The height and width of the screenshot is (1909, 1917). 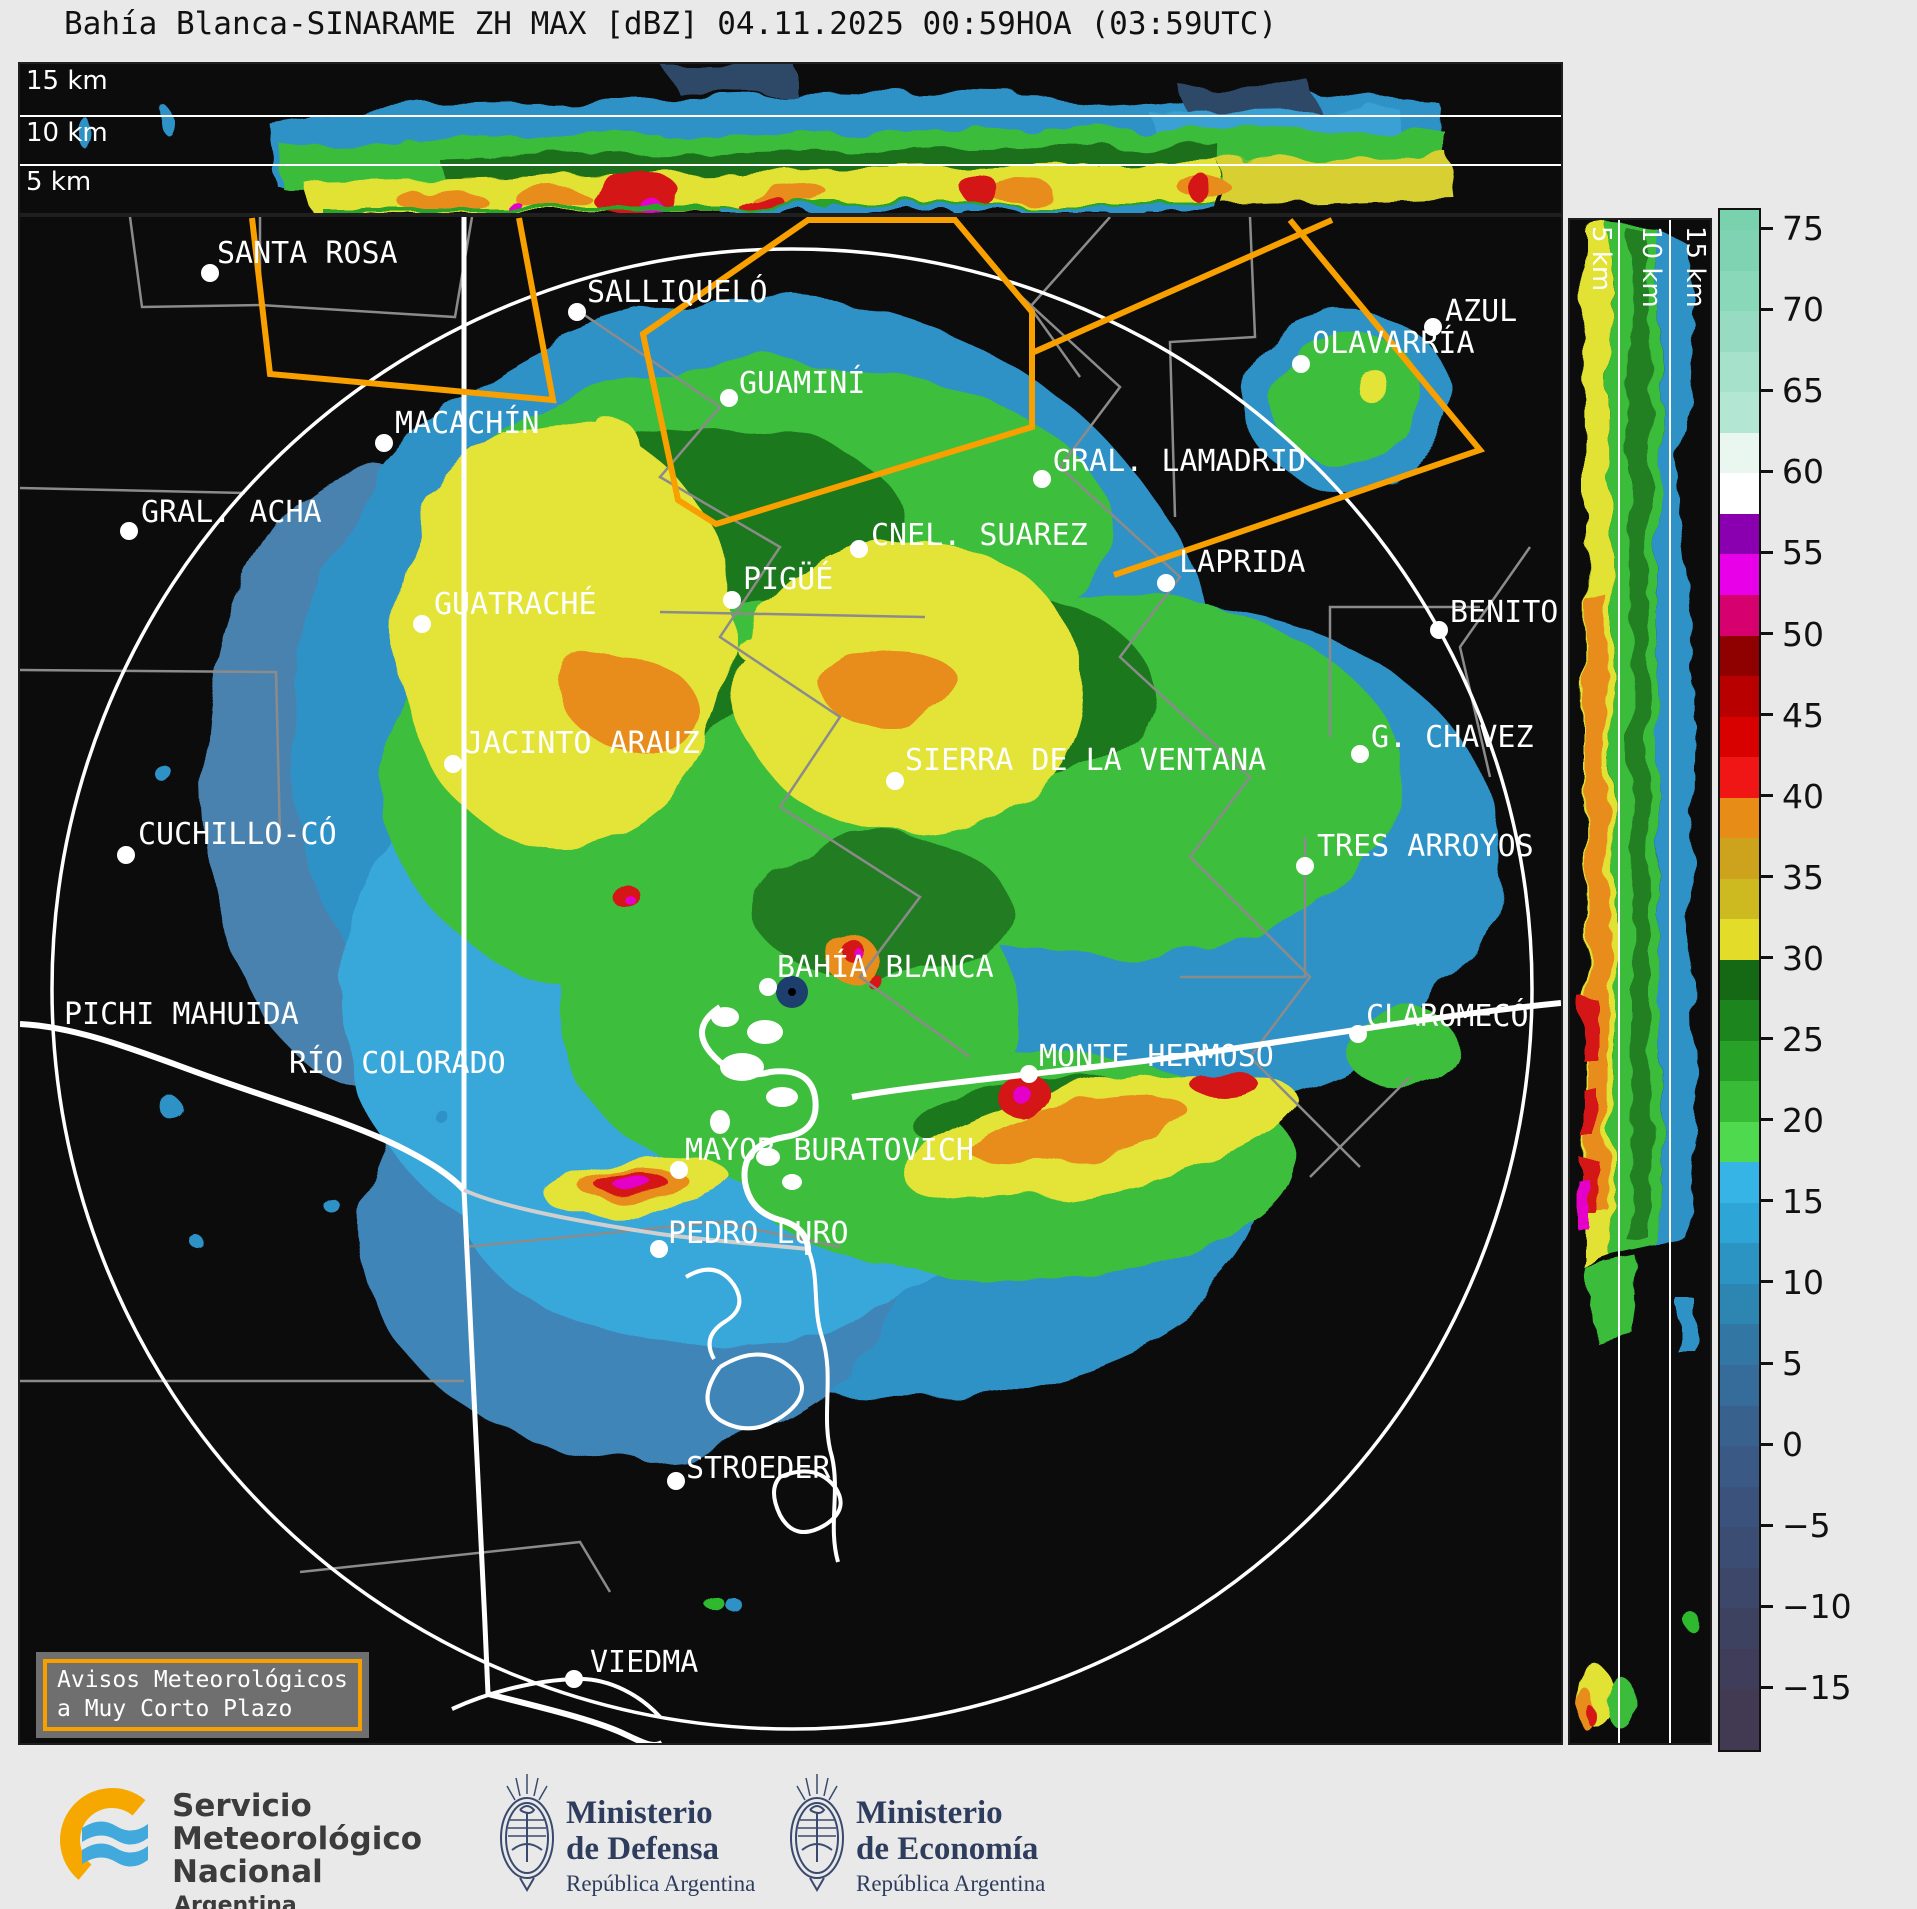 I want to click on smn-line3: Nacional, so click(x=247, y=1872).